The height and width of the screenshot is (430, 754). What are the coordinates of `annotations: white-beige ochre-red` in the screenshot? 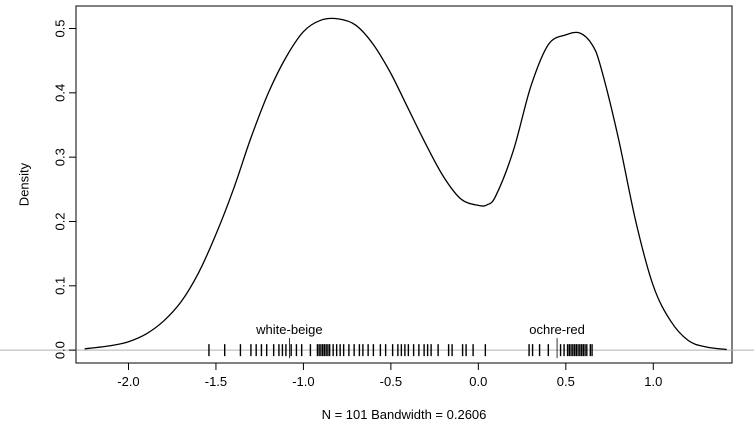 It's located at (420, 340).